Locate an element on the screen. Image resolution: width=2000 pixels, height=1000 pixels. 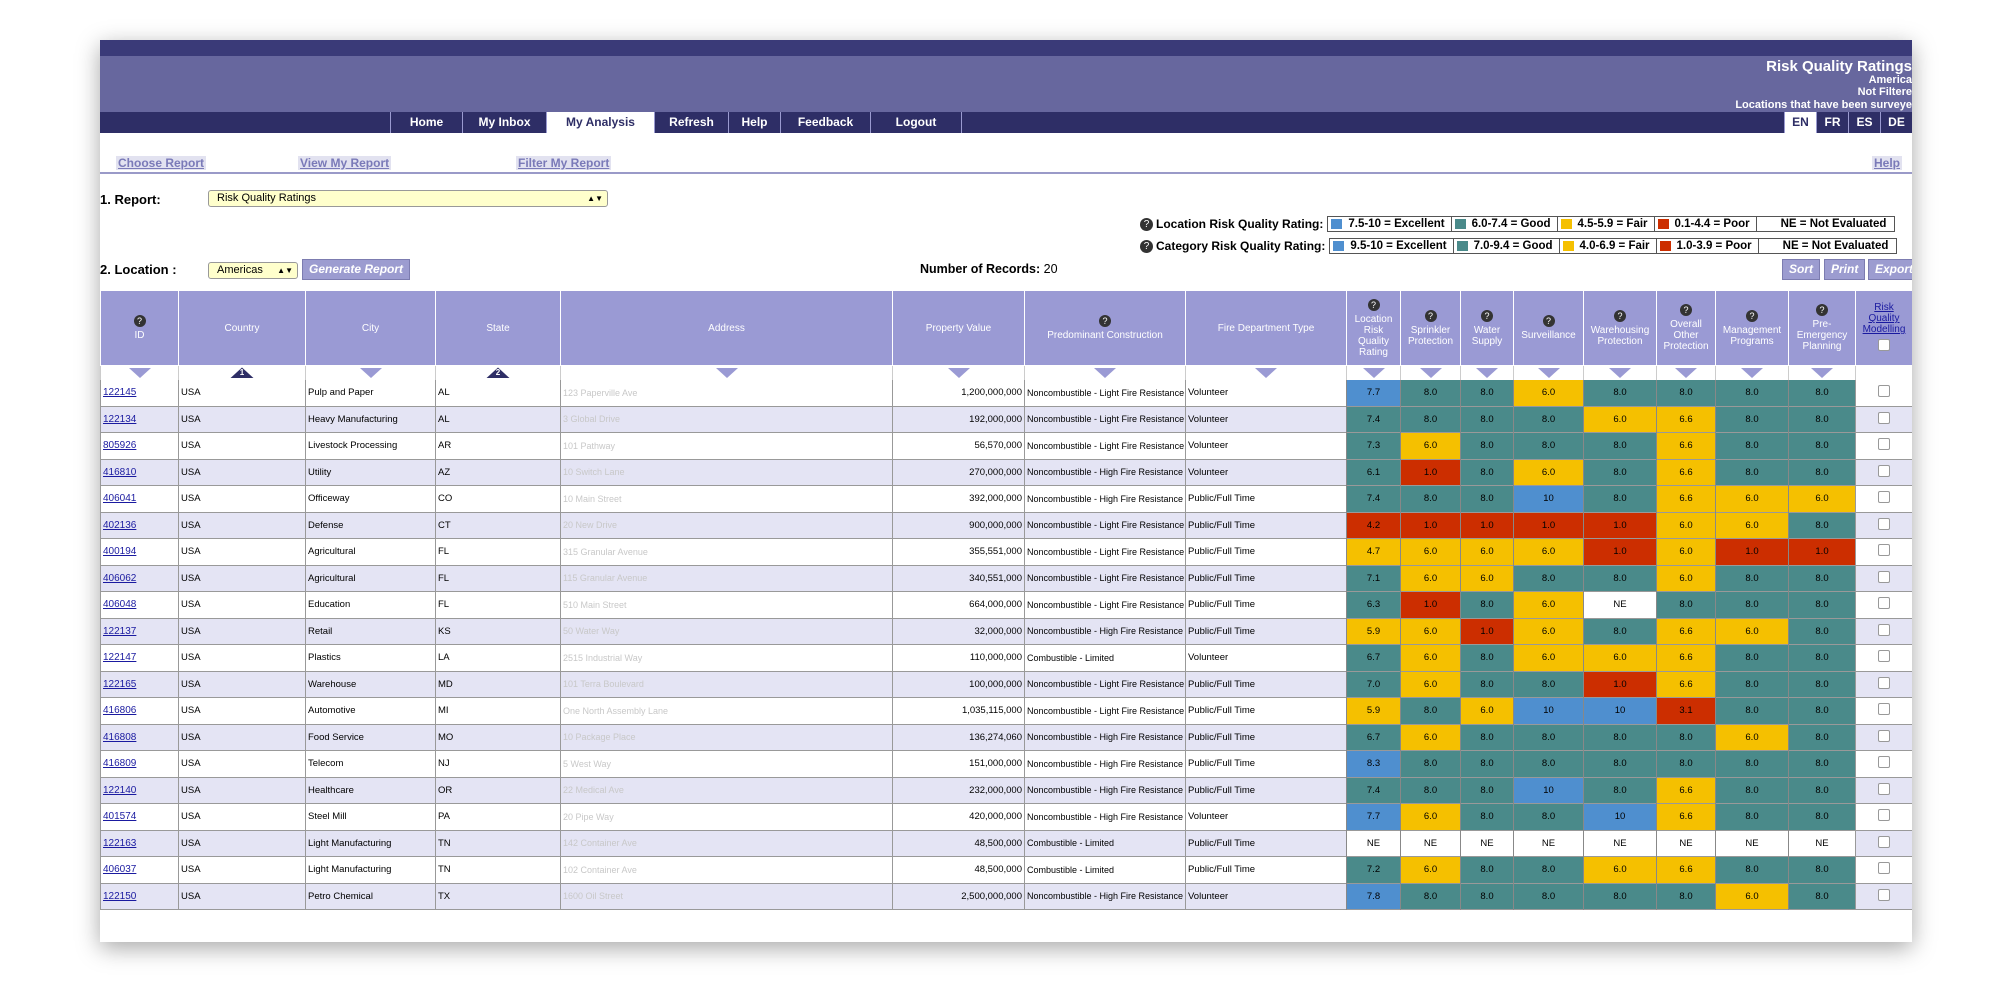
col-id: ? ID is located at coordinates (139, 328).